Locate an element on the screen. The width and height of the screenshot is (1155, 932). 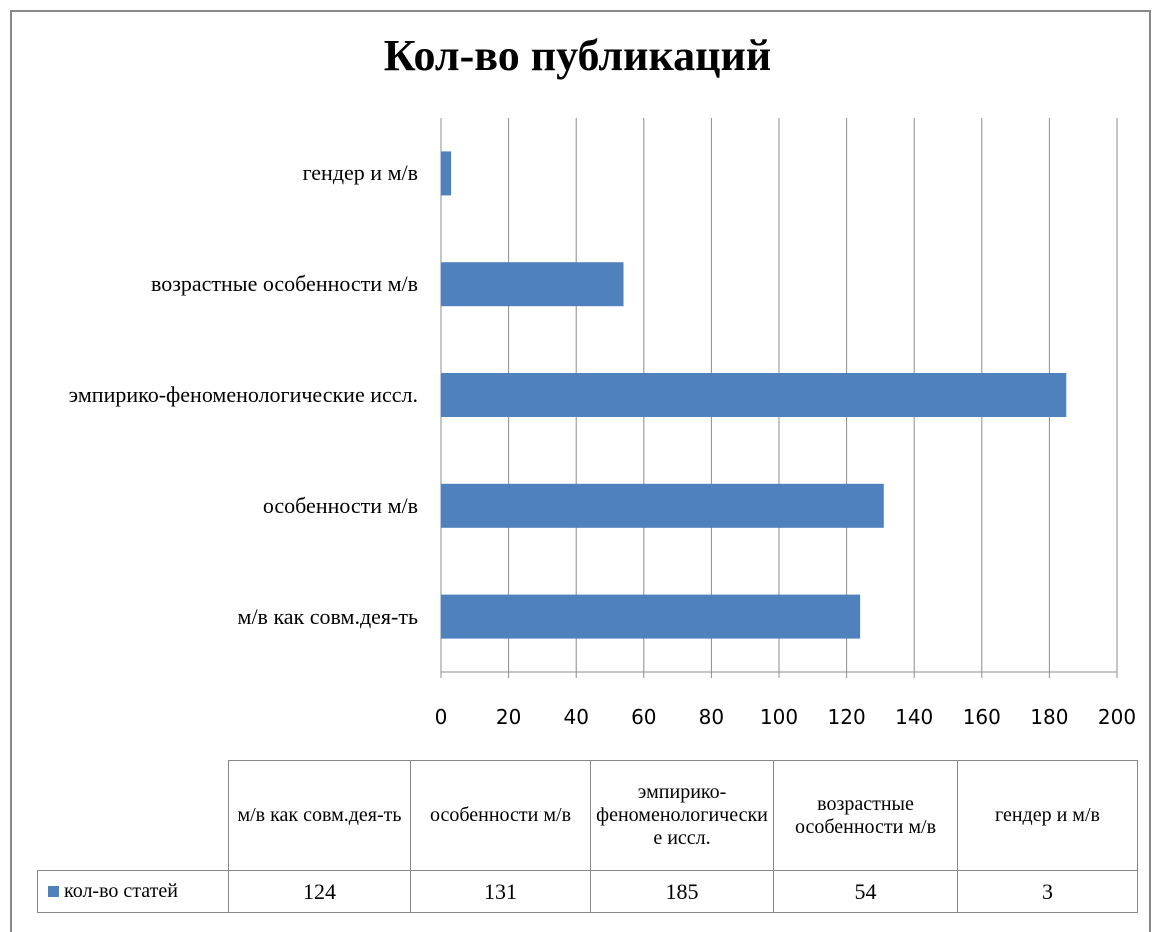
table-header: возрастные особенности м/в is located at coordinates (865, 815).